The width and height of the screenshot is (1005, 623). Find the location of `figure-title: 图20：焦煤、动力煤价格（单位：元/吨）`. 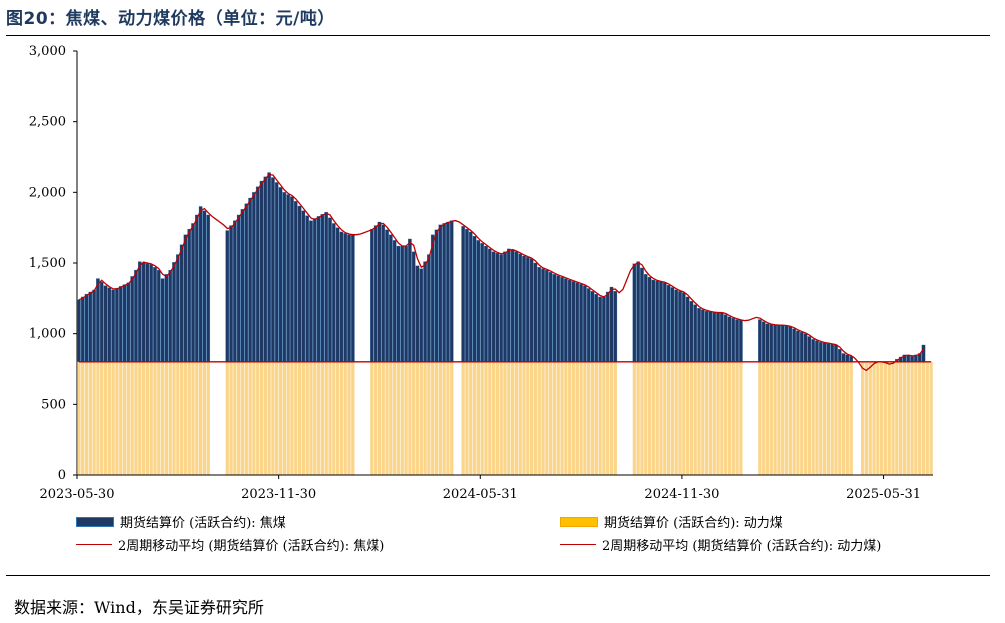

figure-title: 图20：焦煤、动力煤价格（单位：元/吨） is located at coordinates (170, 19).